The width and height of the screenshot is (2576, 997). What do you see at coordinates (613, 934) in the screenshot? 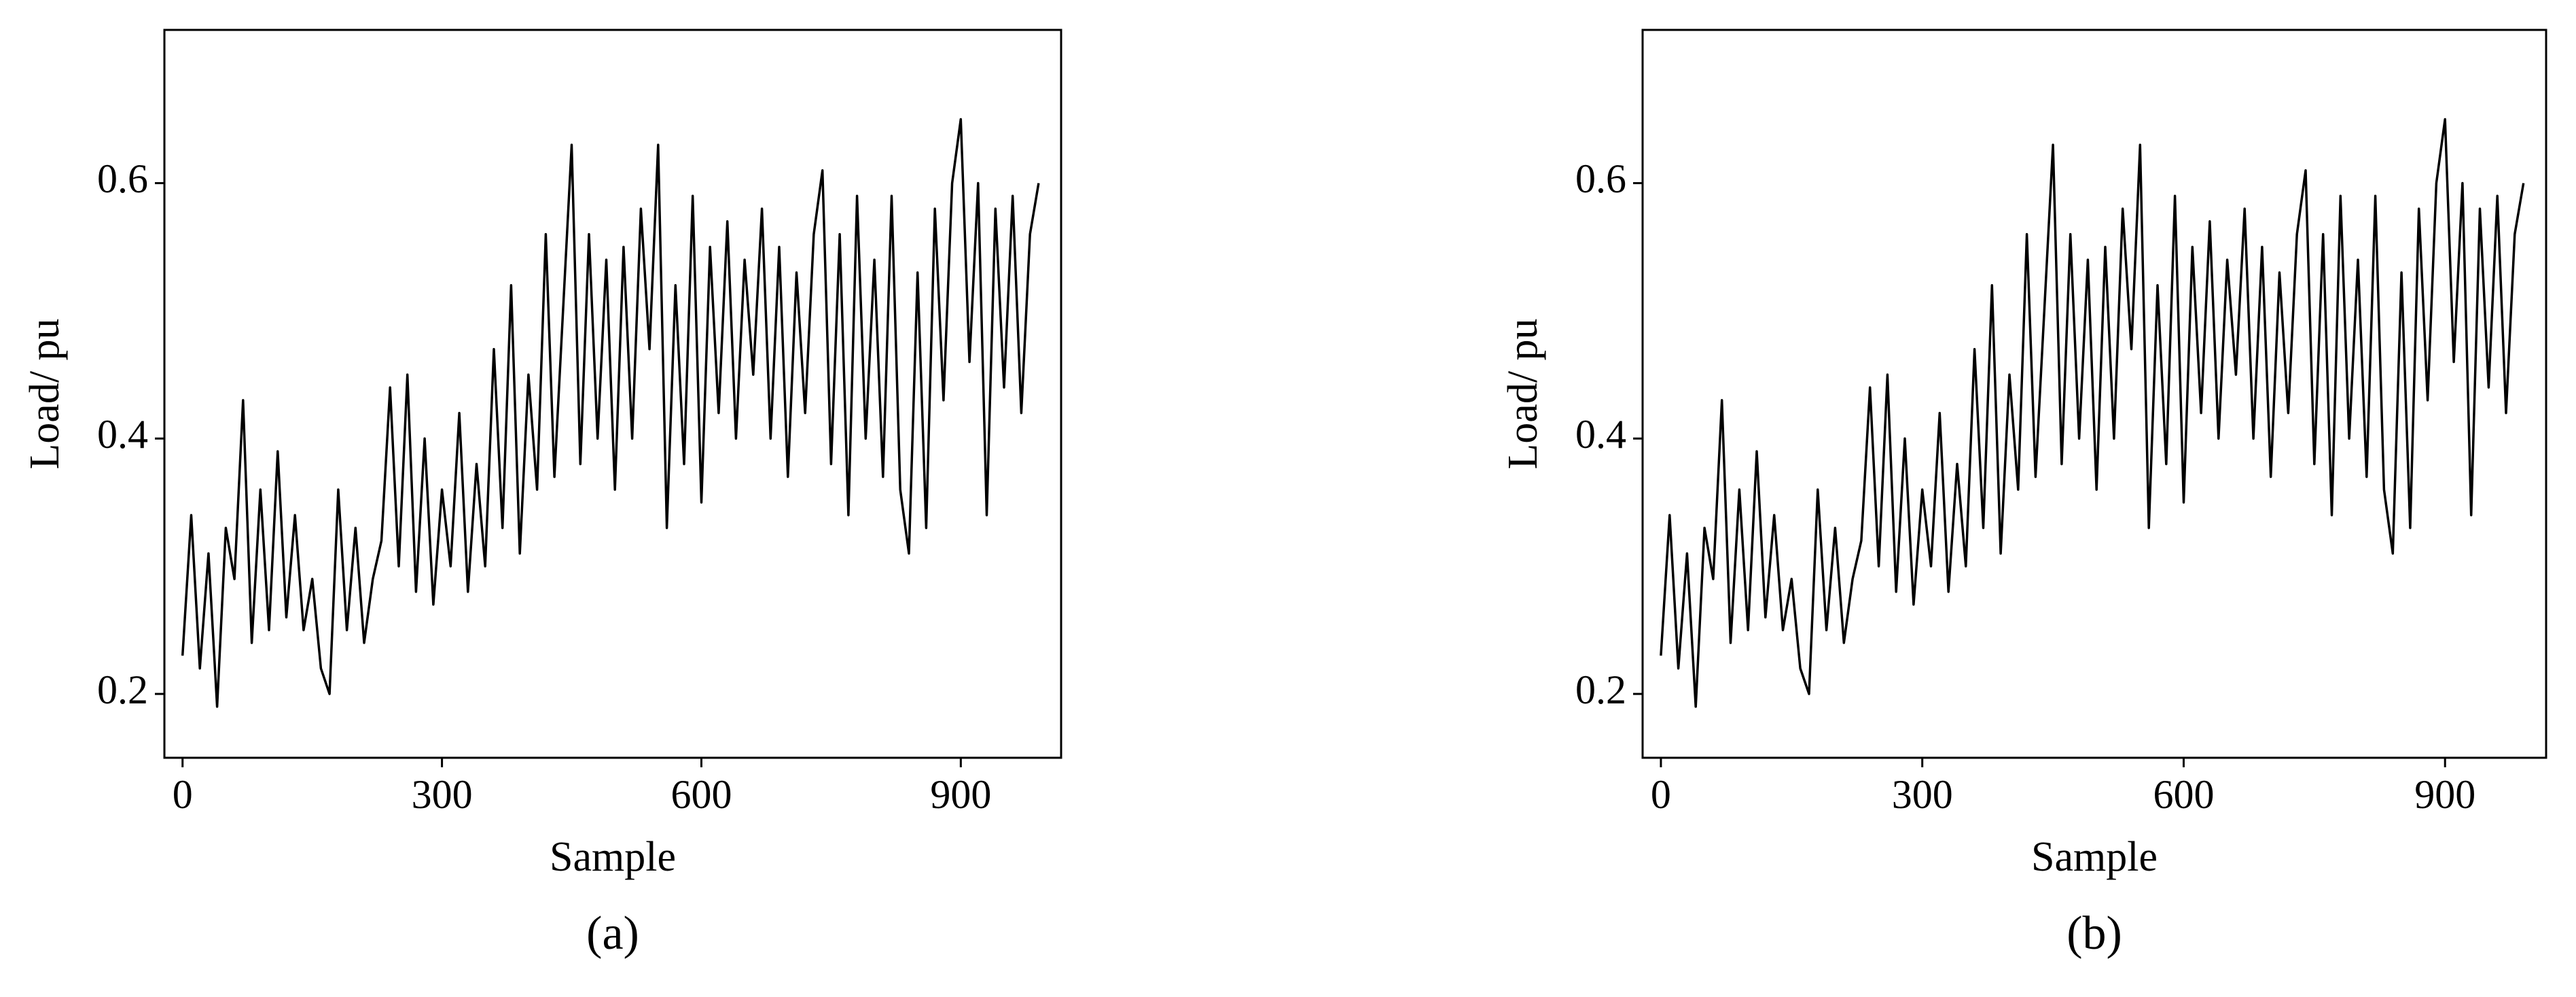
I see `caption: (a)` at bounding box center [613, 934].